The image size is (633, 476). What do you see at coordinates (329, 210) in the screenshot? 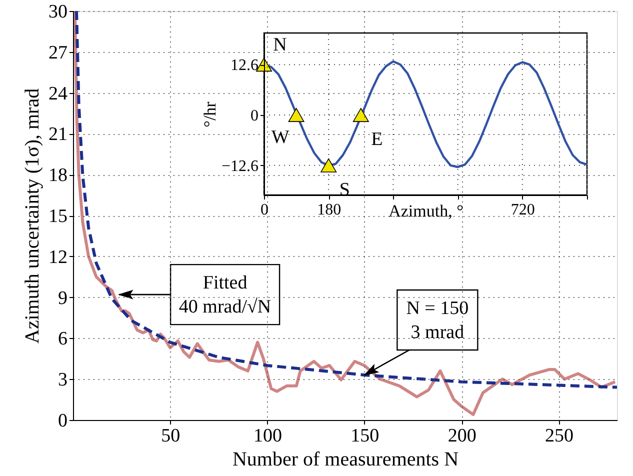
I see `x-tick-label: 180` at bounding box center [329, 210].